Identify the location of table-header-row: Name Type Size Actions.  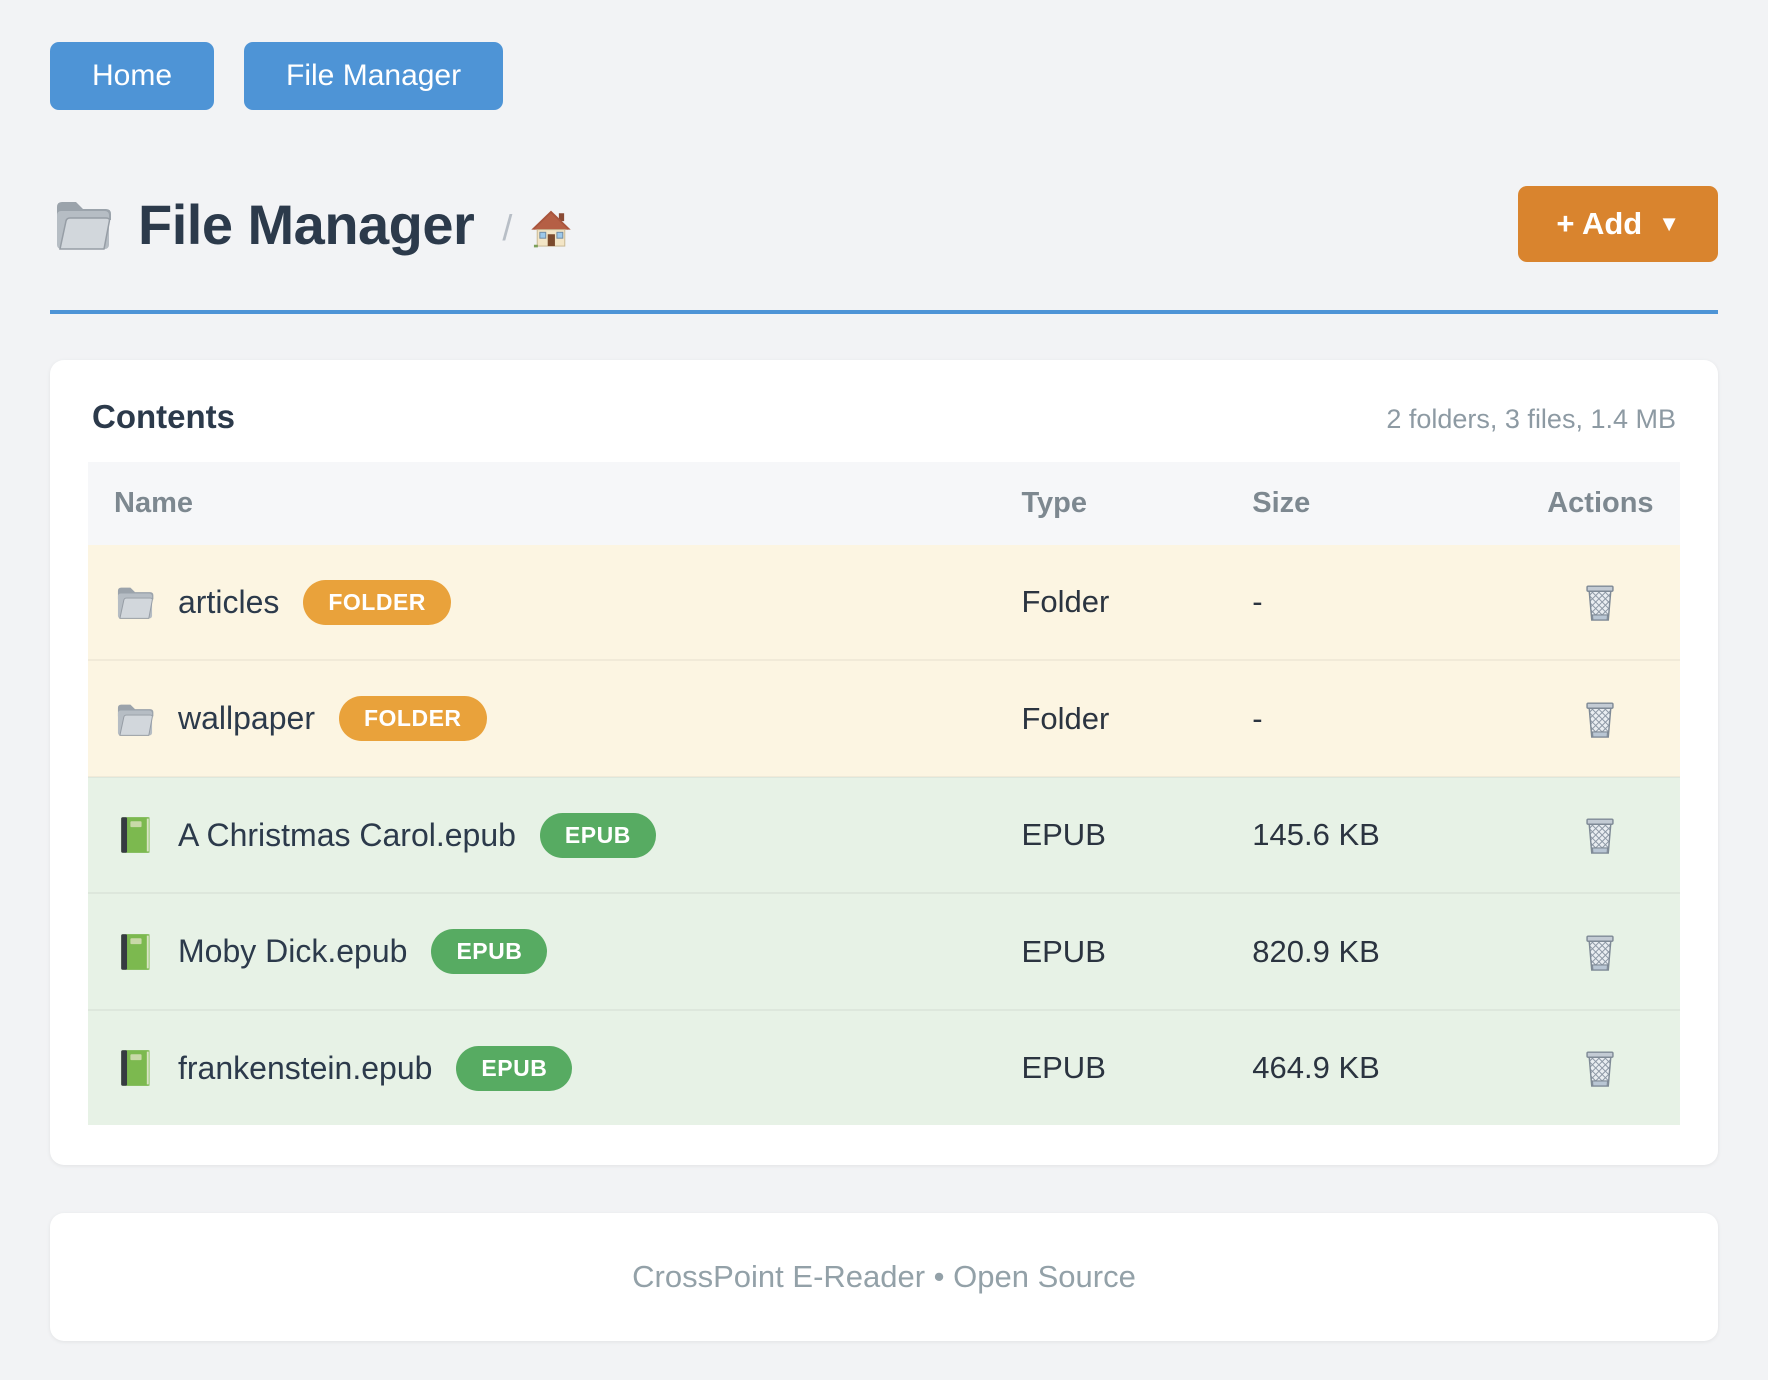
(884, 503).